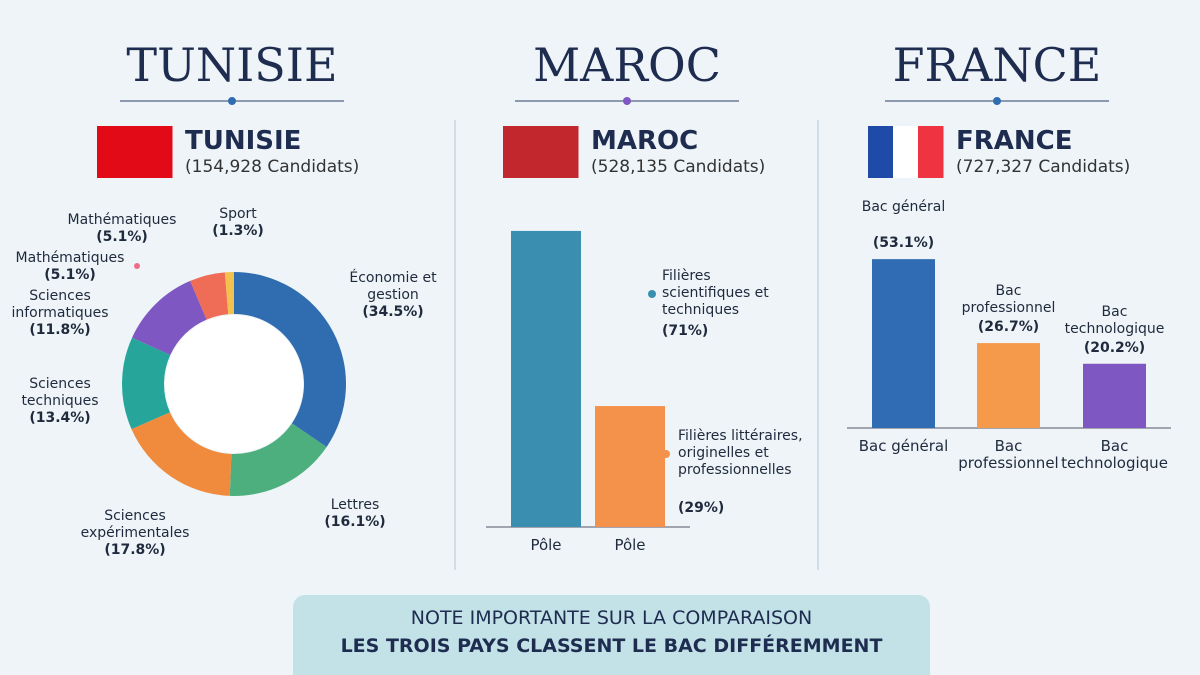 The height and width of the screenshot is (675, 1200). What do you see at coordinates (393, 286) in the screenshot?
I see `slice-label: Économie et gestion` at bounding box center [393, 286].